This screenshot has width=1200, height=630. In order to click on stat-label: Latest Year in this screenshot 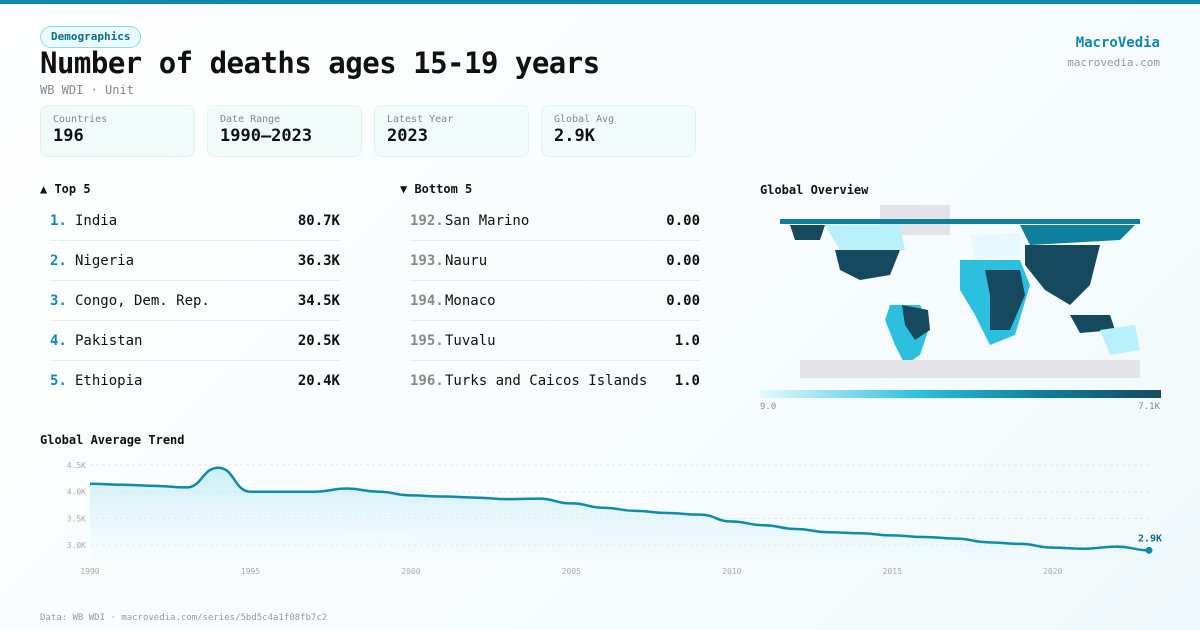, I will do `click(420, 119)`.